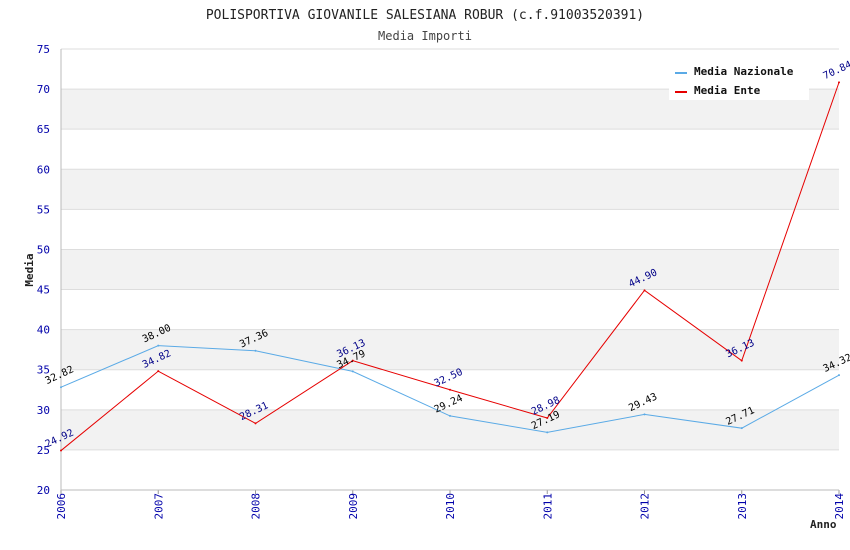  I want to click on legend-label-media-nazionale: Media Nazionale, so click(744, 71).